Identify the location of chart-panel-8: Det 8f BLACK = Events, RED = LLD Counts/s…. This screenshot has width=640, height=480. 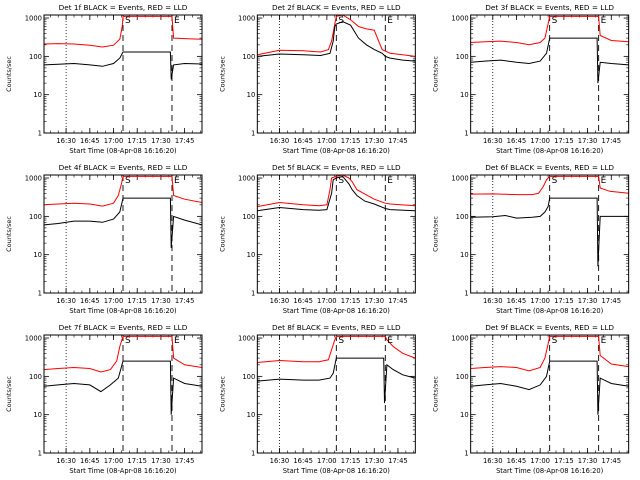
(317, 399).